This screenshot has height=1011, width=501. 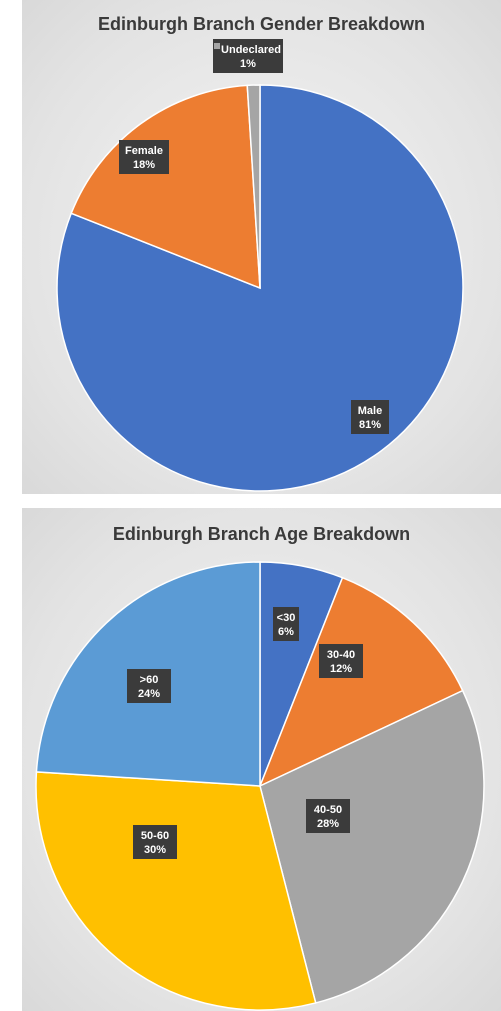 I want to click on data-label: 50-60 30%, so click(x=155, y=842).